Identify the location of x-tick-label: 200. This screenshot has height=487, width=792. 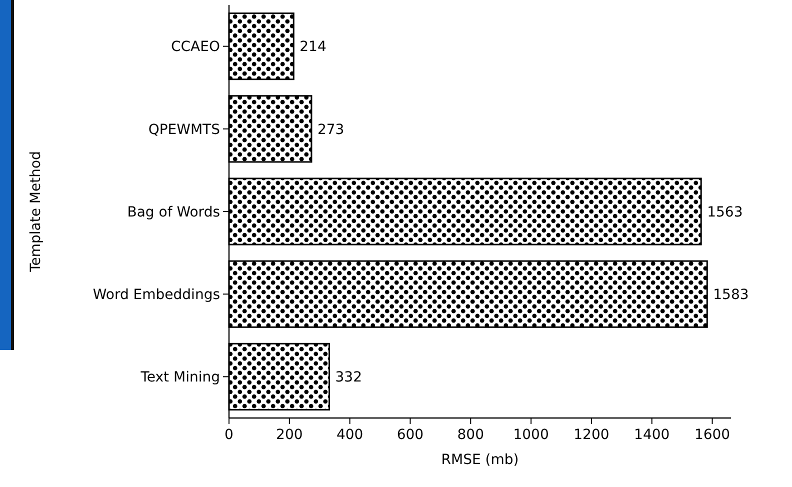
(289, 435).